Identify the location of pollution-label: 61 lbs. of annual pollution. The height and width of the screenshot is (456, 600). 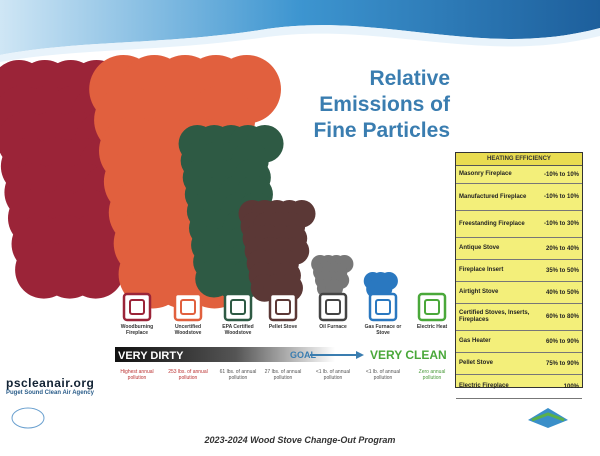
(238, 375).